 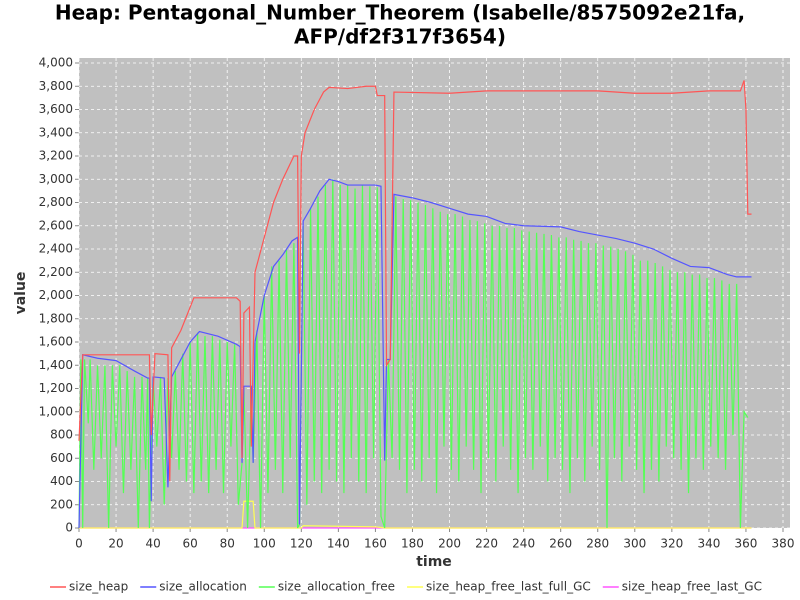 I want to click on y-axis-label: value, so click(x=21, y=293).